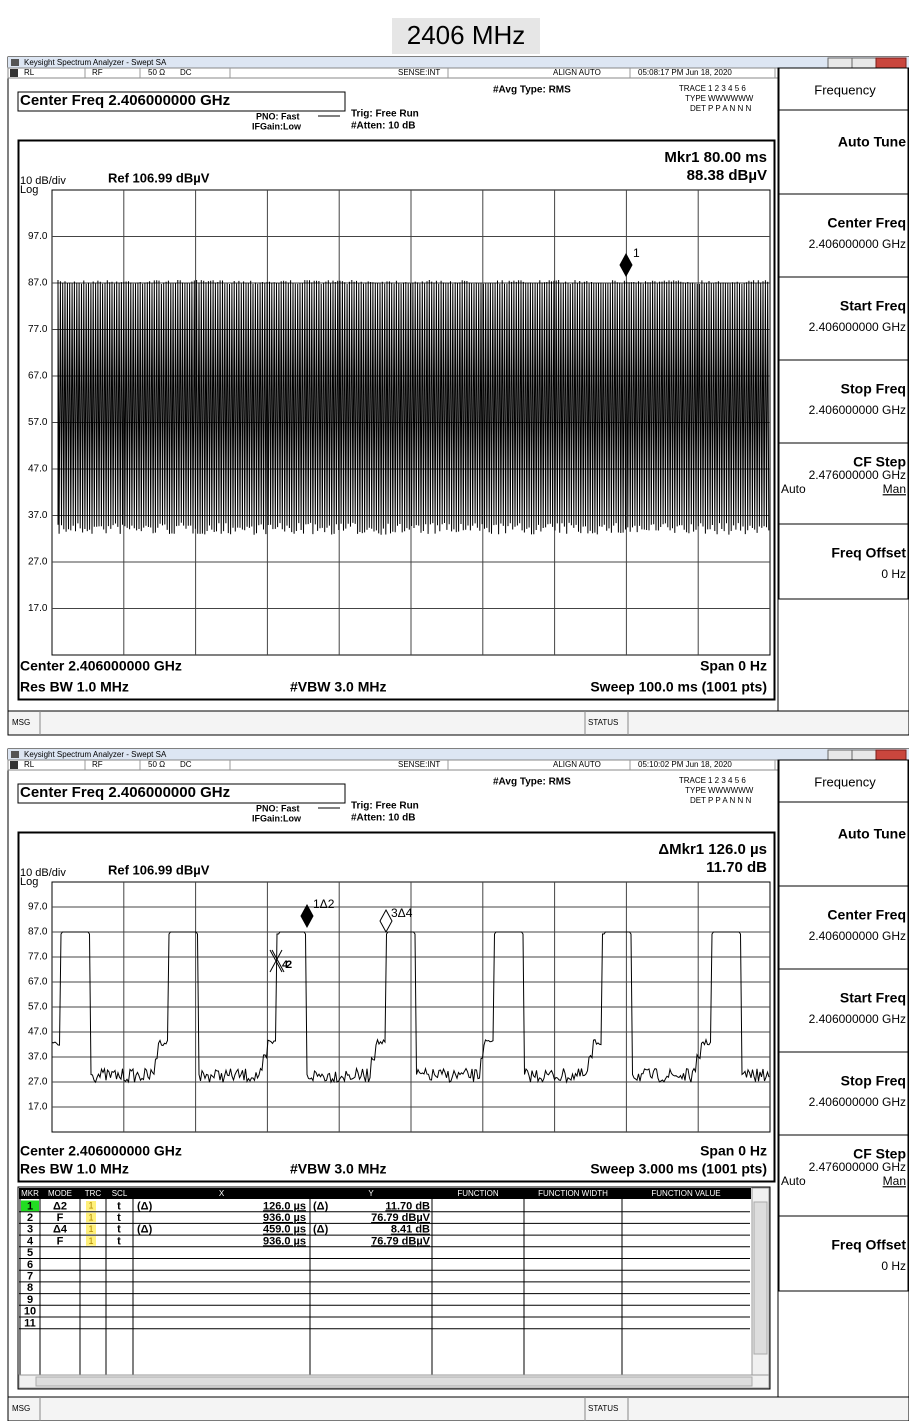 The image size is (909, 1421). Describe the element at coordinates (715, 157) in the screenshot. I see `marker-readout: Mkr1 80.00 ms` at that location.